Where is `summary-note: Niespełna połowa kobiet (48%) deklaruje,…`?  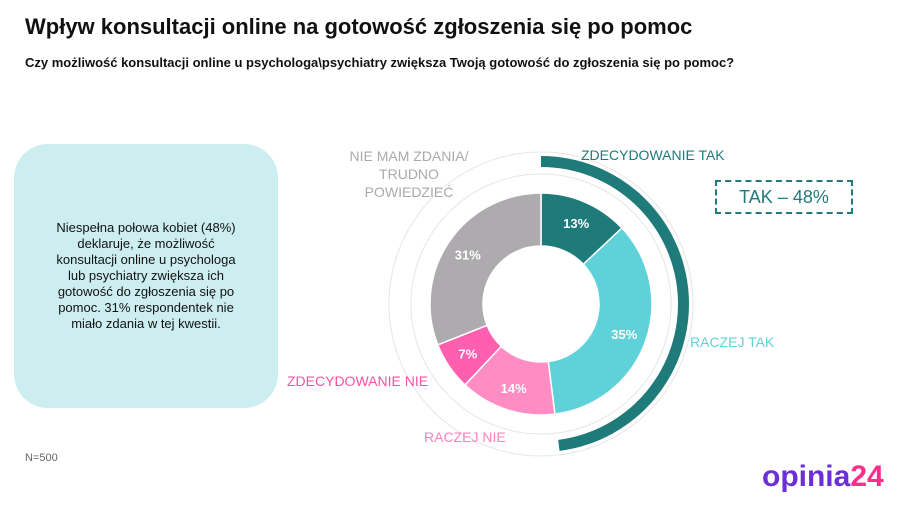
summary-note: Niespełna połowa kobiet (48%) deklaruje,… is located at coordinates (146, 276).